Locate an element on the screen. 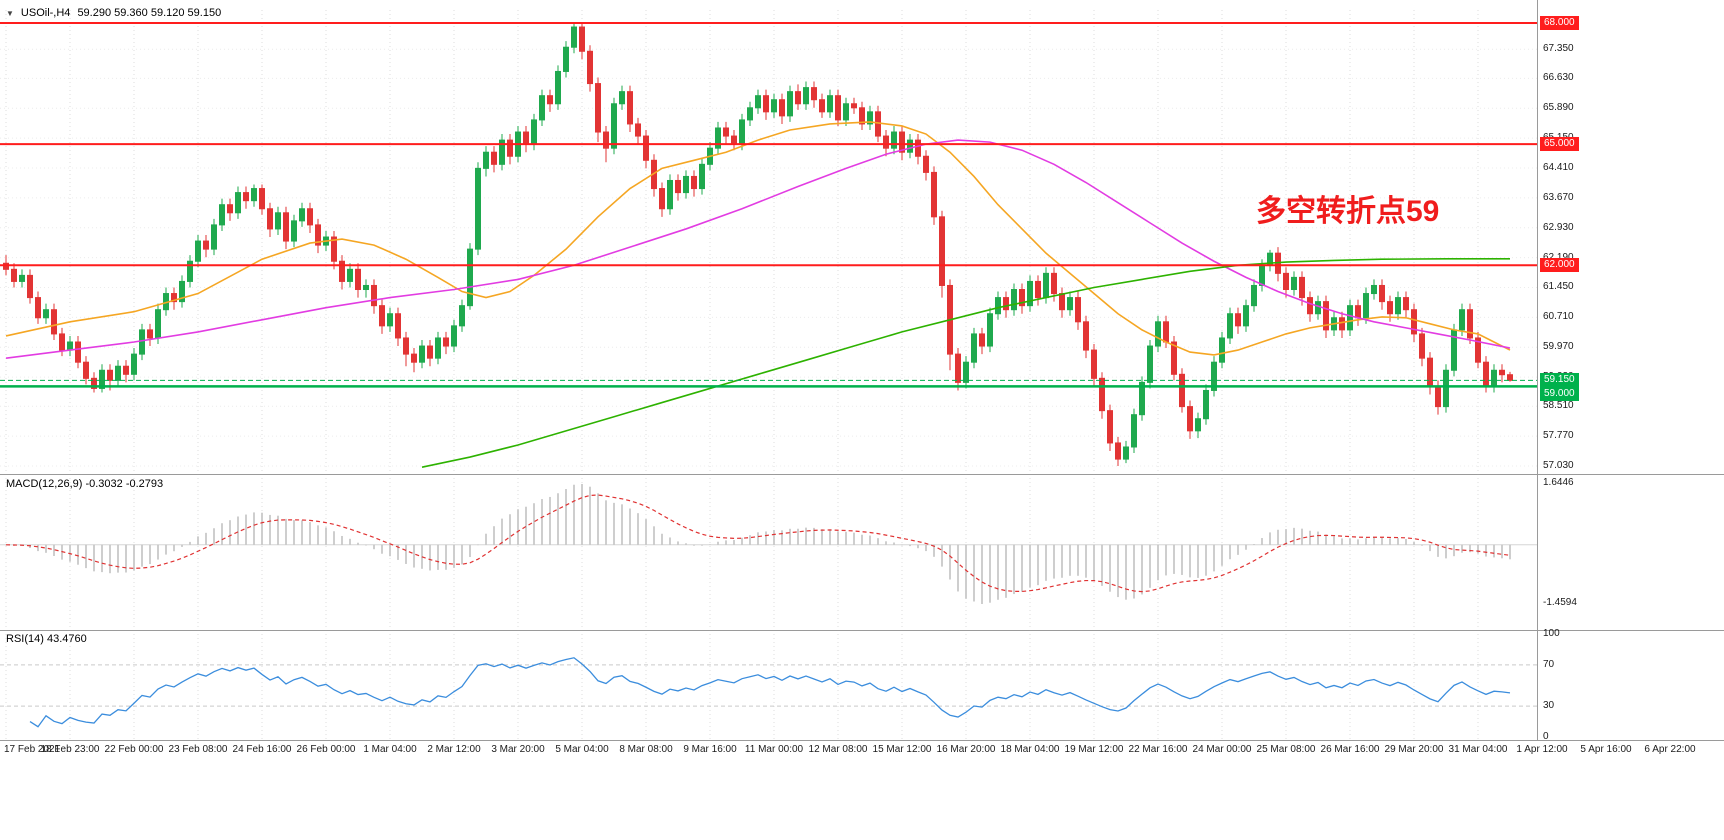  macd-signal-line is located at coordinates (758, 543).